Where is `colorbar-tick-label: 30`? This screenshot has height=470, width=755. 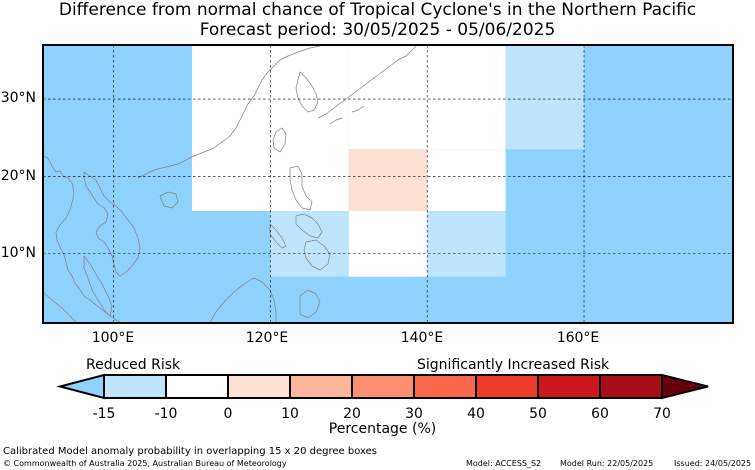
colorbar-tick-label: 30 is located at coordinates (414, 414).